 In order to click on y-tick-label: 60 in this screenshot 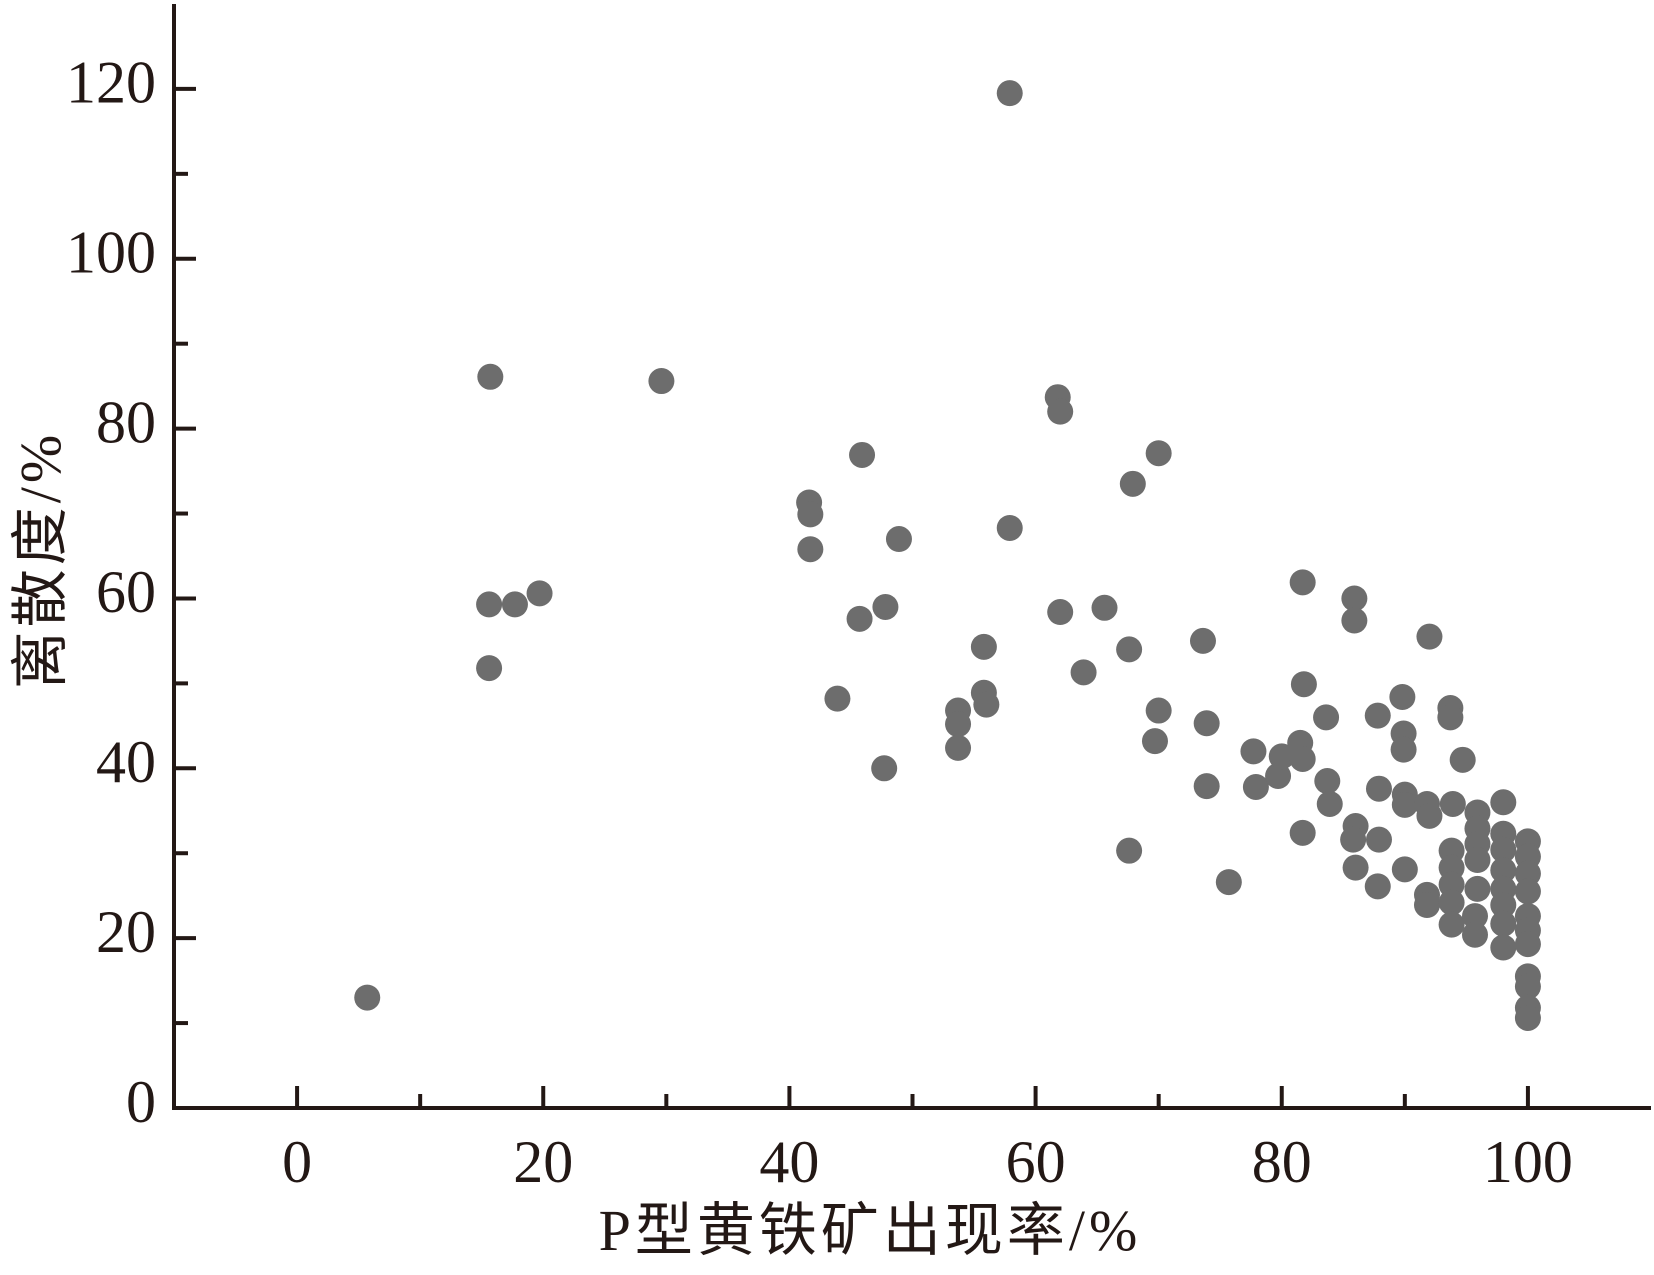, I will do `click(126, 592)`.